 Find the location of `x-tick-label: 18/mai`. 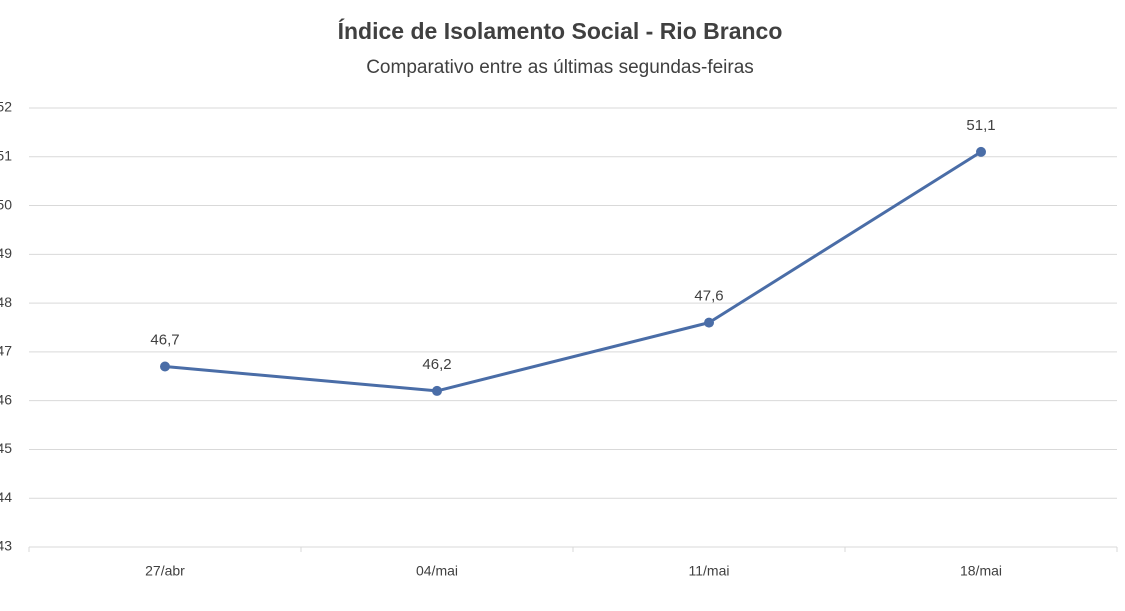

x-tick-label: 18/mai is located at coordinates (981, 571).